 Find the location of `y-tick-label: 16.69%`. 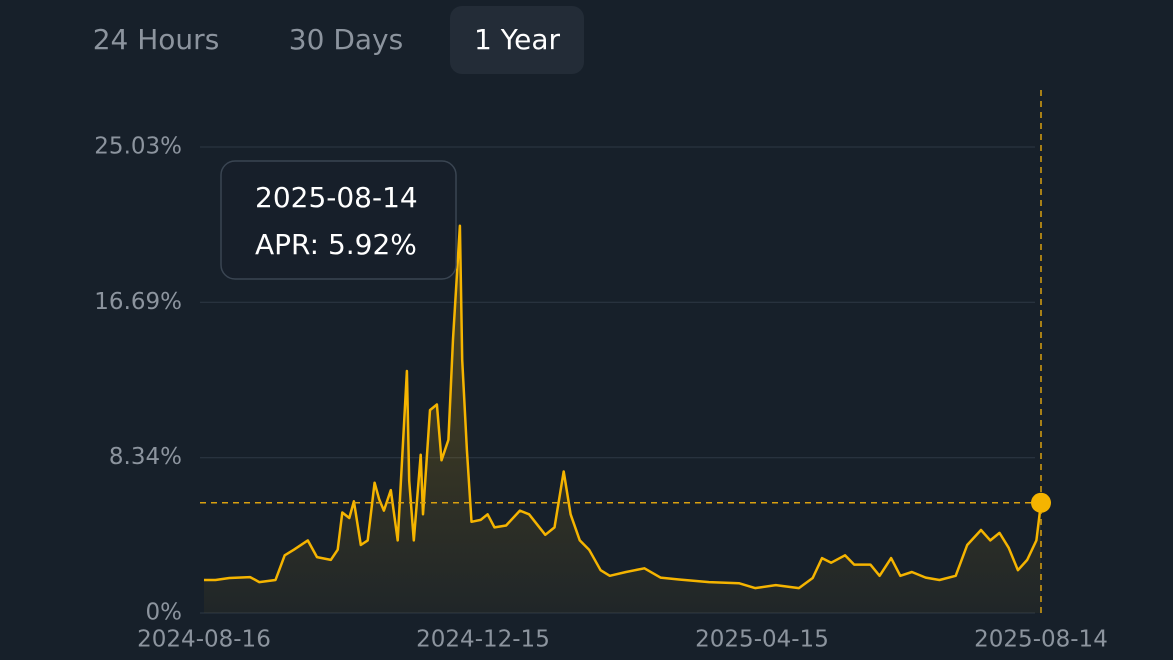

y-tick-label: 16.69% is located at coordinates (138, 302).